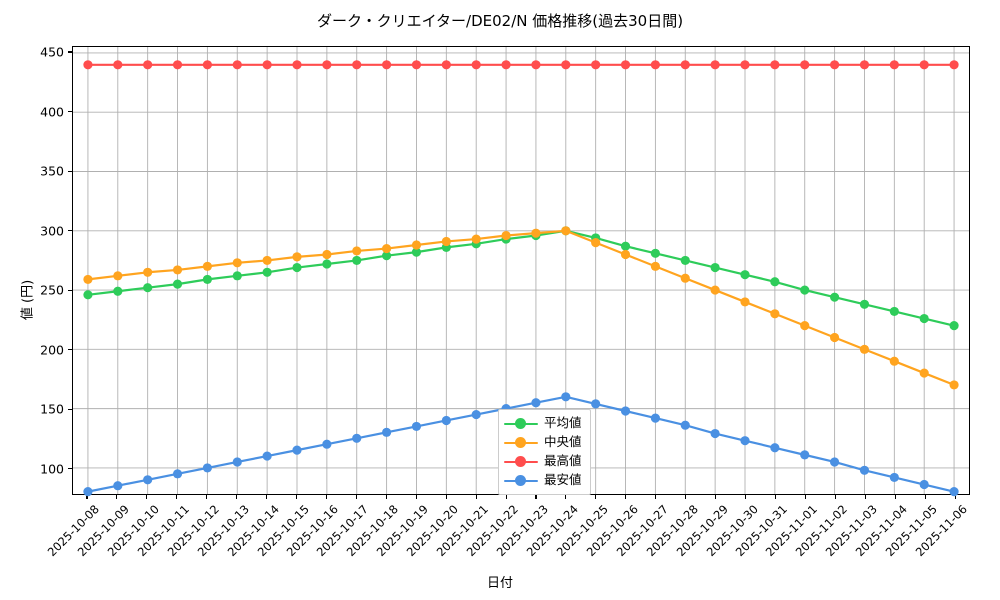 This screenshot has height=600, width=1000. Describe the element at coordinates (543, 461) in the screenshot. I see `legend-item-2: 最高値` at that location.